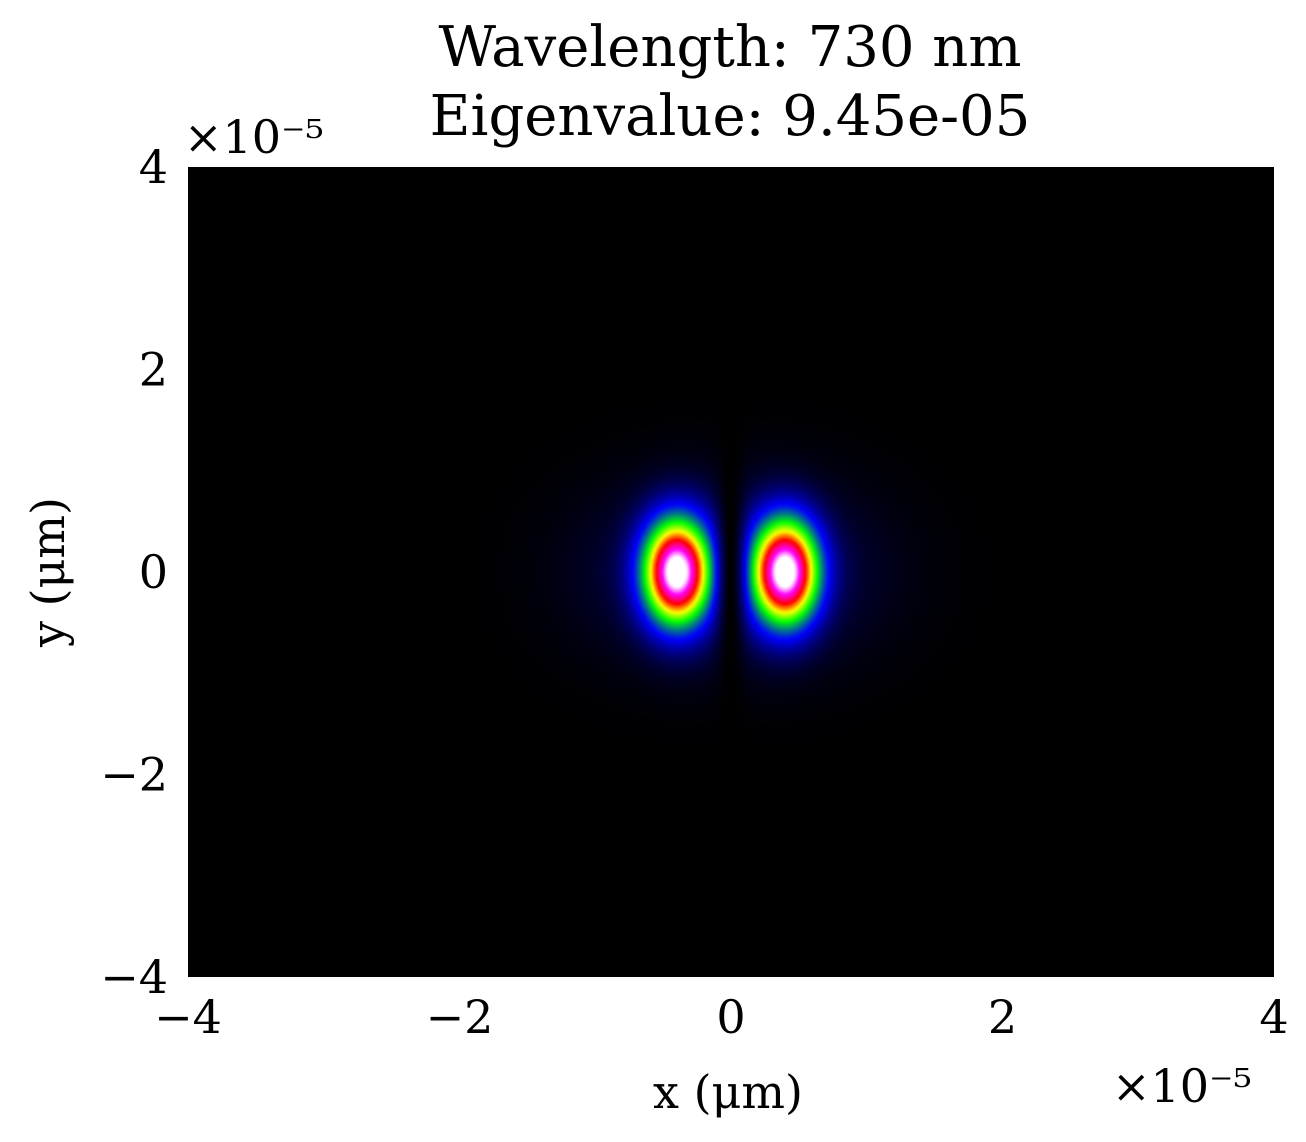 The width and height of the screenshot is (1306, 1142). What do you see at coordinates (728, 1092) in the screenshot?
I see `x-axis-label: x (μm)` at bounding box center [728, 1092].